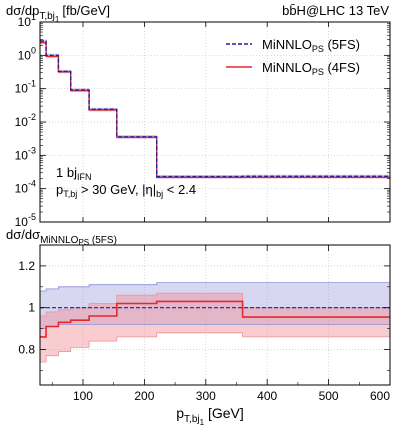 This screenshot has height=429, width=407. Describe the element at coordinates (210, 416) in the screenshot. I see `x-axis-label: pT,bj1 [GeV]` at that location.